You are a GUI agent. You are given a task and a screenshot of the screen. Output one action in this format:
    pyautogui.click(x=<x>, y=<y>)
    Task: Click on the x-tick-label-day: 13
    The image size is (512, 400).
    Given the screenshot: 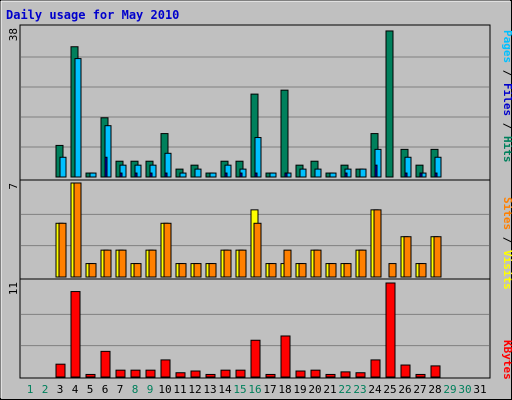 What is the action you would take?
    pyautogui.click(x=209, y=389)
    